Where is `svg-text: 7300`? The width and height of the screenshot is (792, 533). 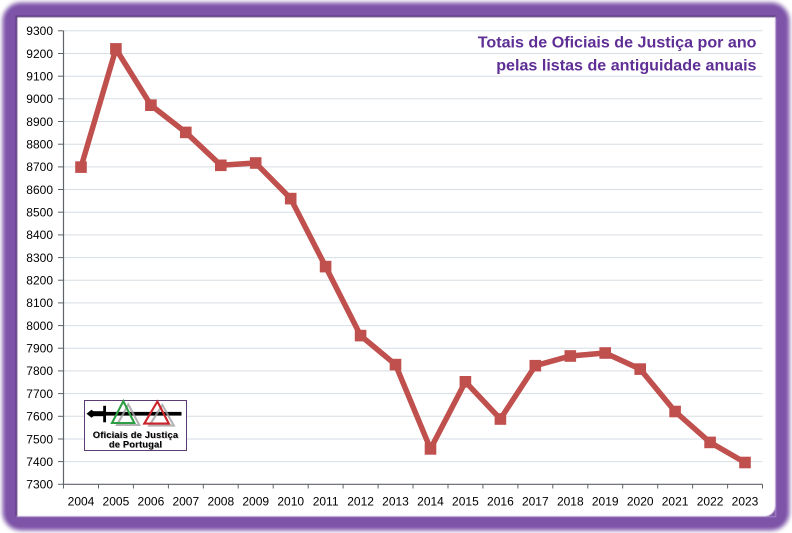 svg-text: 7300 is located at coordinates (39, 485).